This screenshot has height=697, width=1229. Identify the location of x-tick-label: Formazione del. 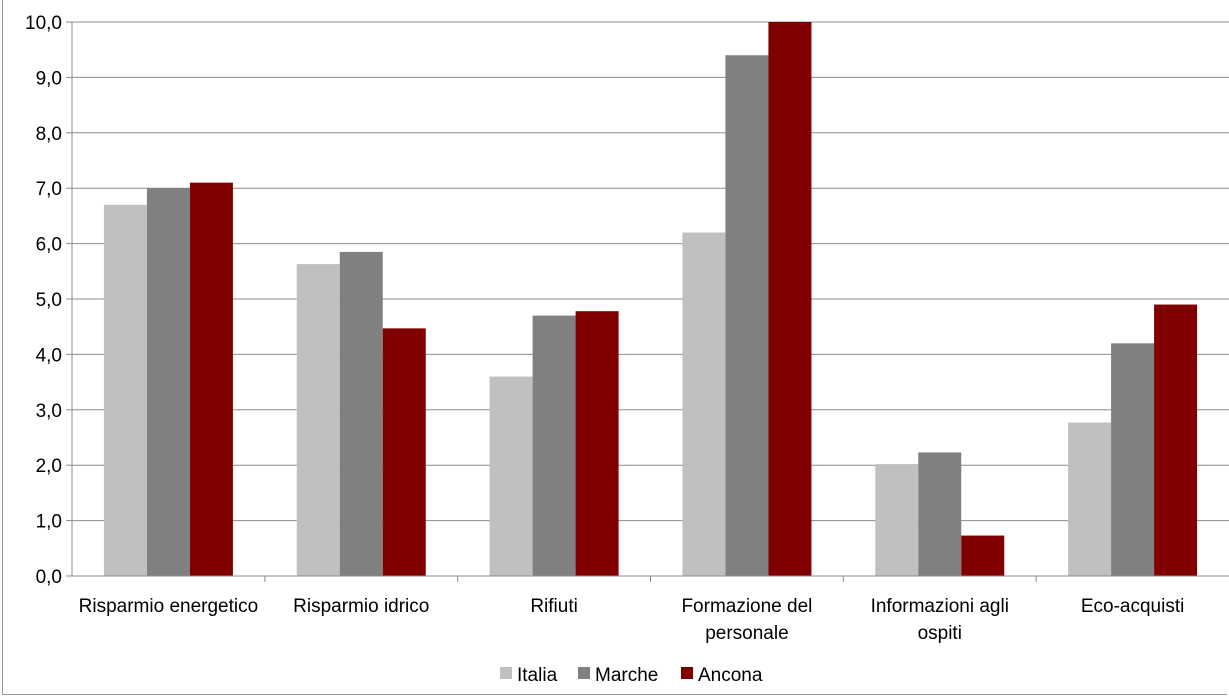
(746, 606).